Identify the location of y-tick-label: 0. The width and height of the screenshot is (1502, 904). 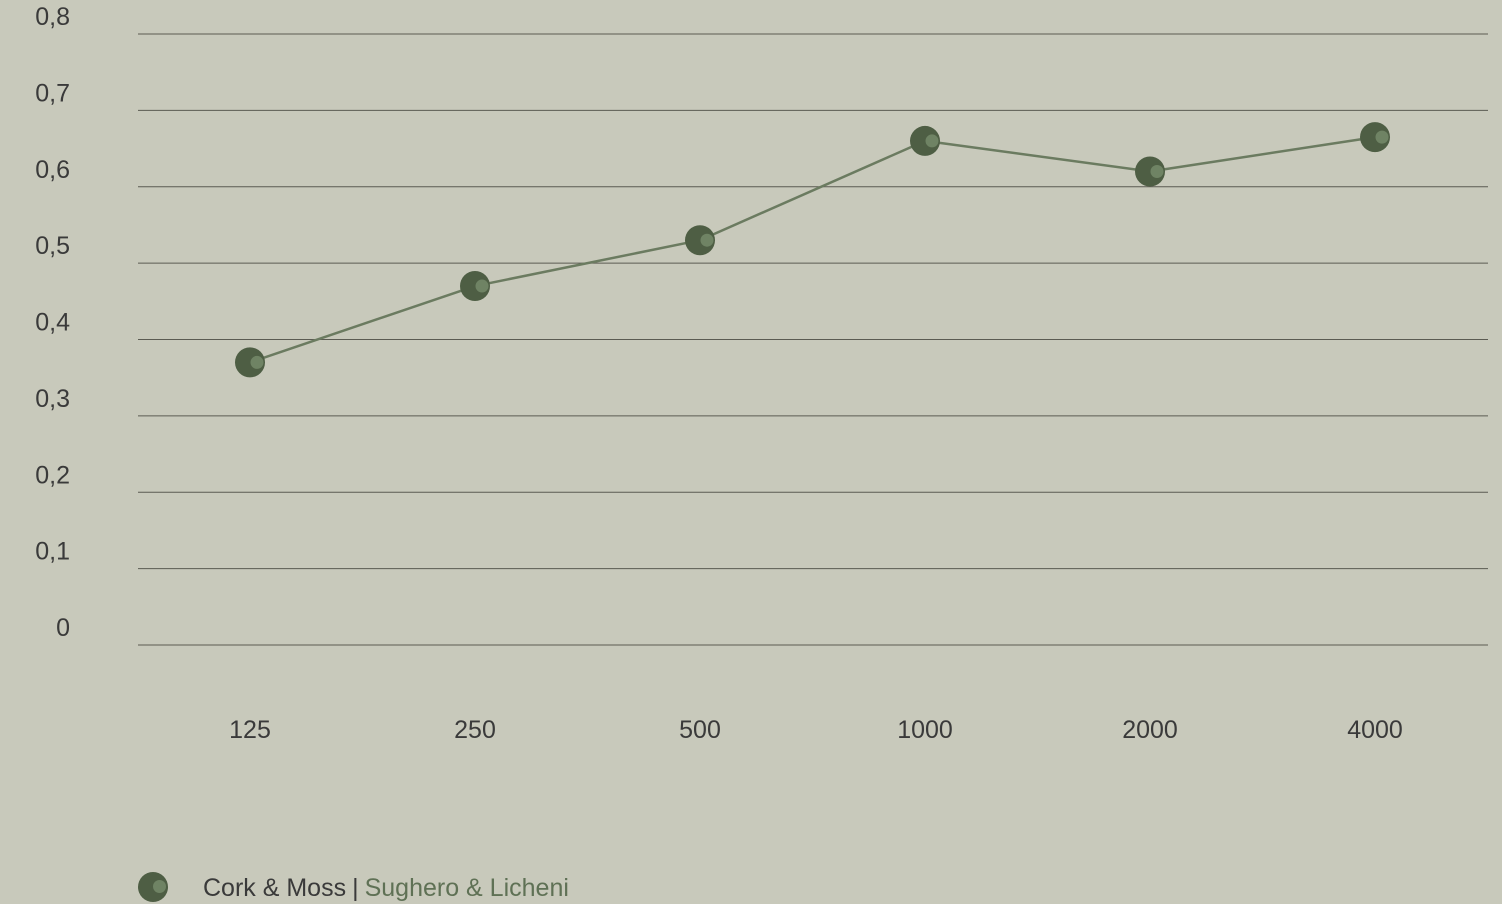
(63, 628).